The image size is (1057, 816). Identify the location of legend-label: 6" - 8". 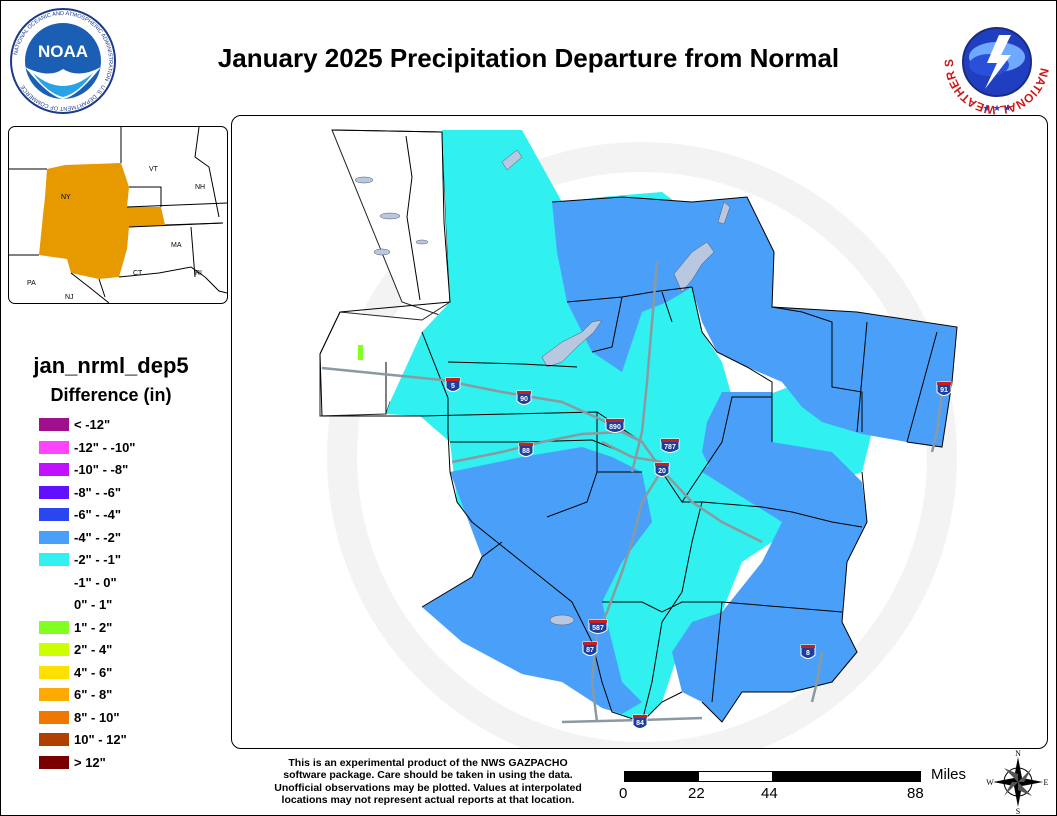
(93, 694).